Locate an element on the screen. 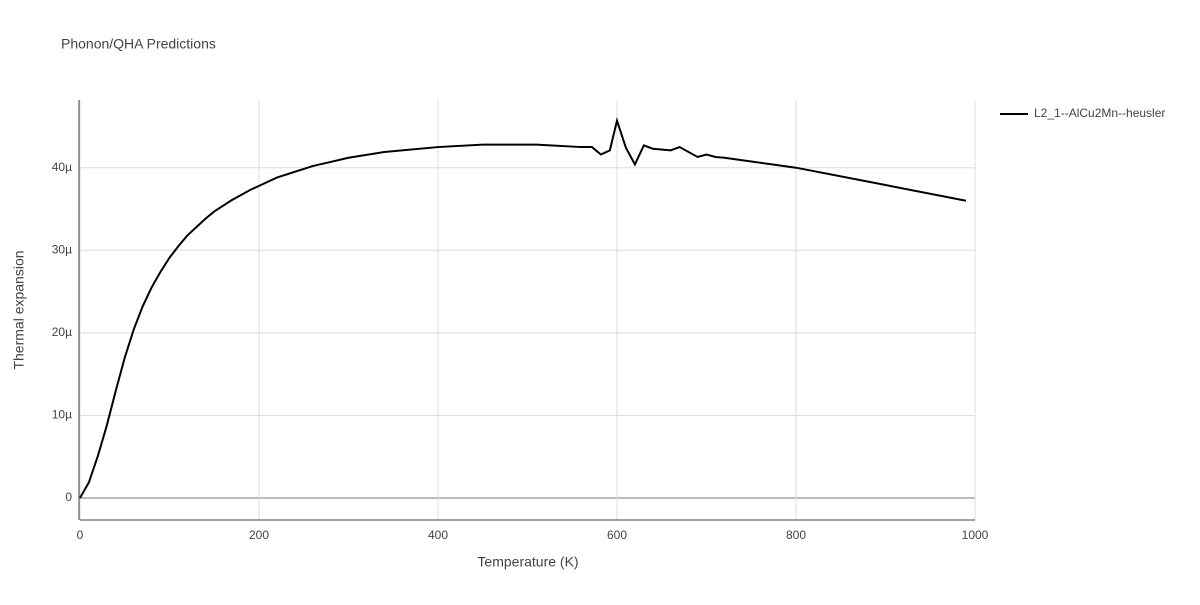 This screenshot has height=605, width=1200. y-axis-title: Thermal expansion is located at coordinates (19, 309).